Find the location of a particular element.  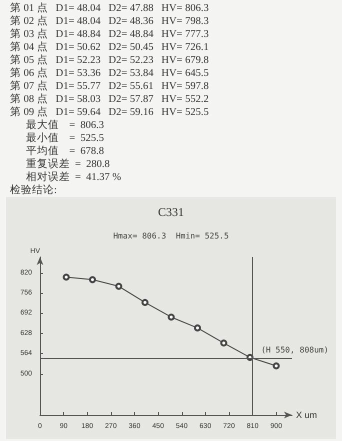

text: 第 05 点 D1= 52.23 D2= 52.23 HV= 679.8 is located at coordinates (110, 60).